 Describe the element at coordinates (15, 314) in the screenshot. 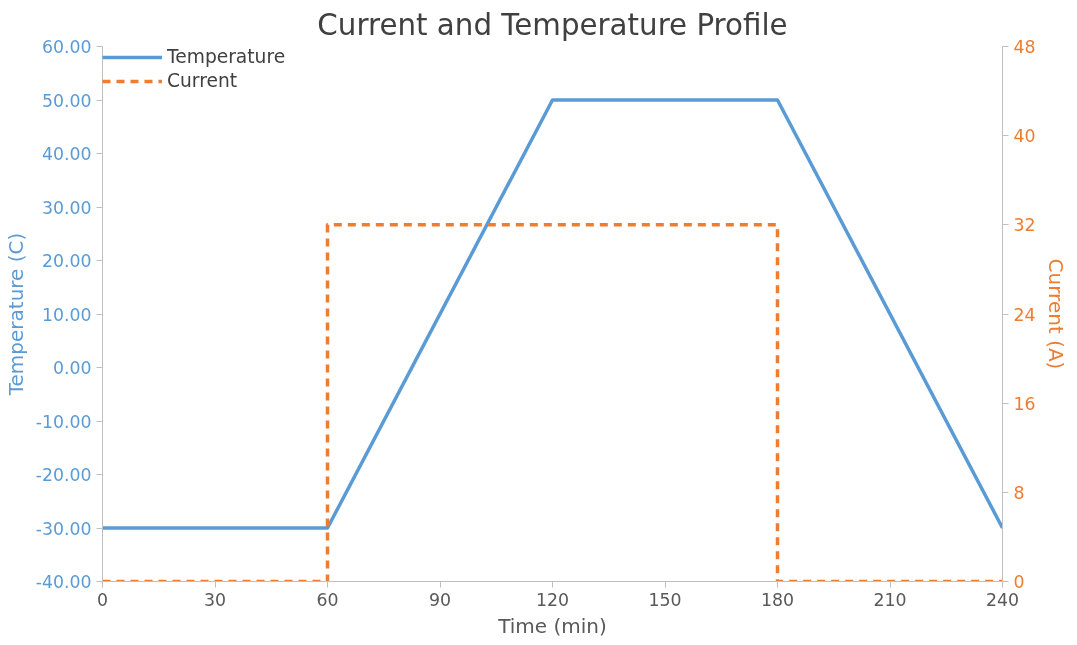

I see `y-axis-title: Temperature (C)` at that location.